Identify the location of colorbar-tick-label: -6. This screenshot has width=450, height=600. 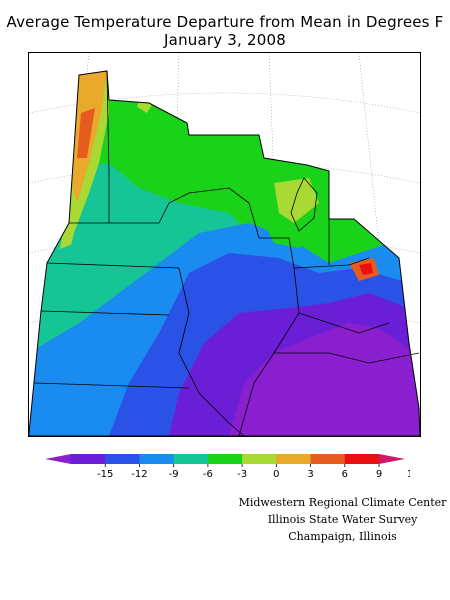
(208, 474).